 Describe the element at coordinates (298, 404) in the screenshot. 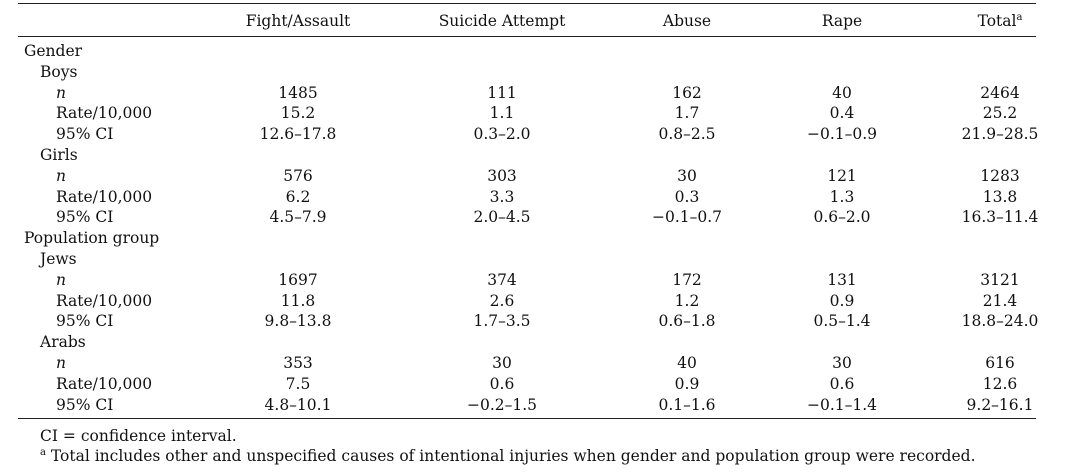

I see `table-cell: 4.8–10.1` at that location.